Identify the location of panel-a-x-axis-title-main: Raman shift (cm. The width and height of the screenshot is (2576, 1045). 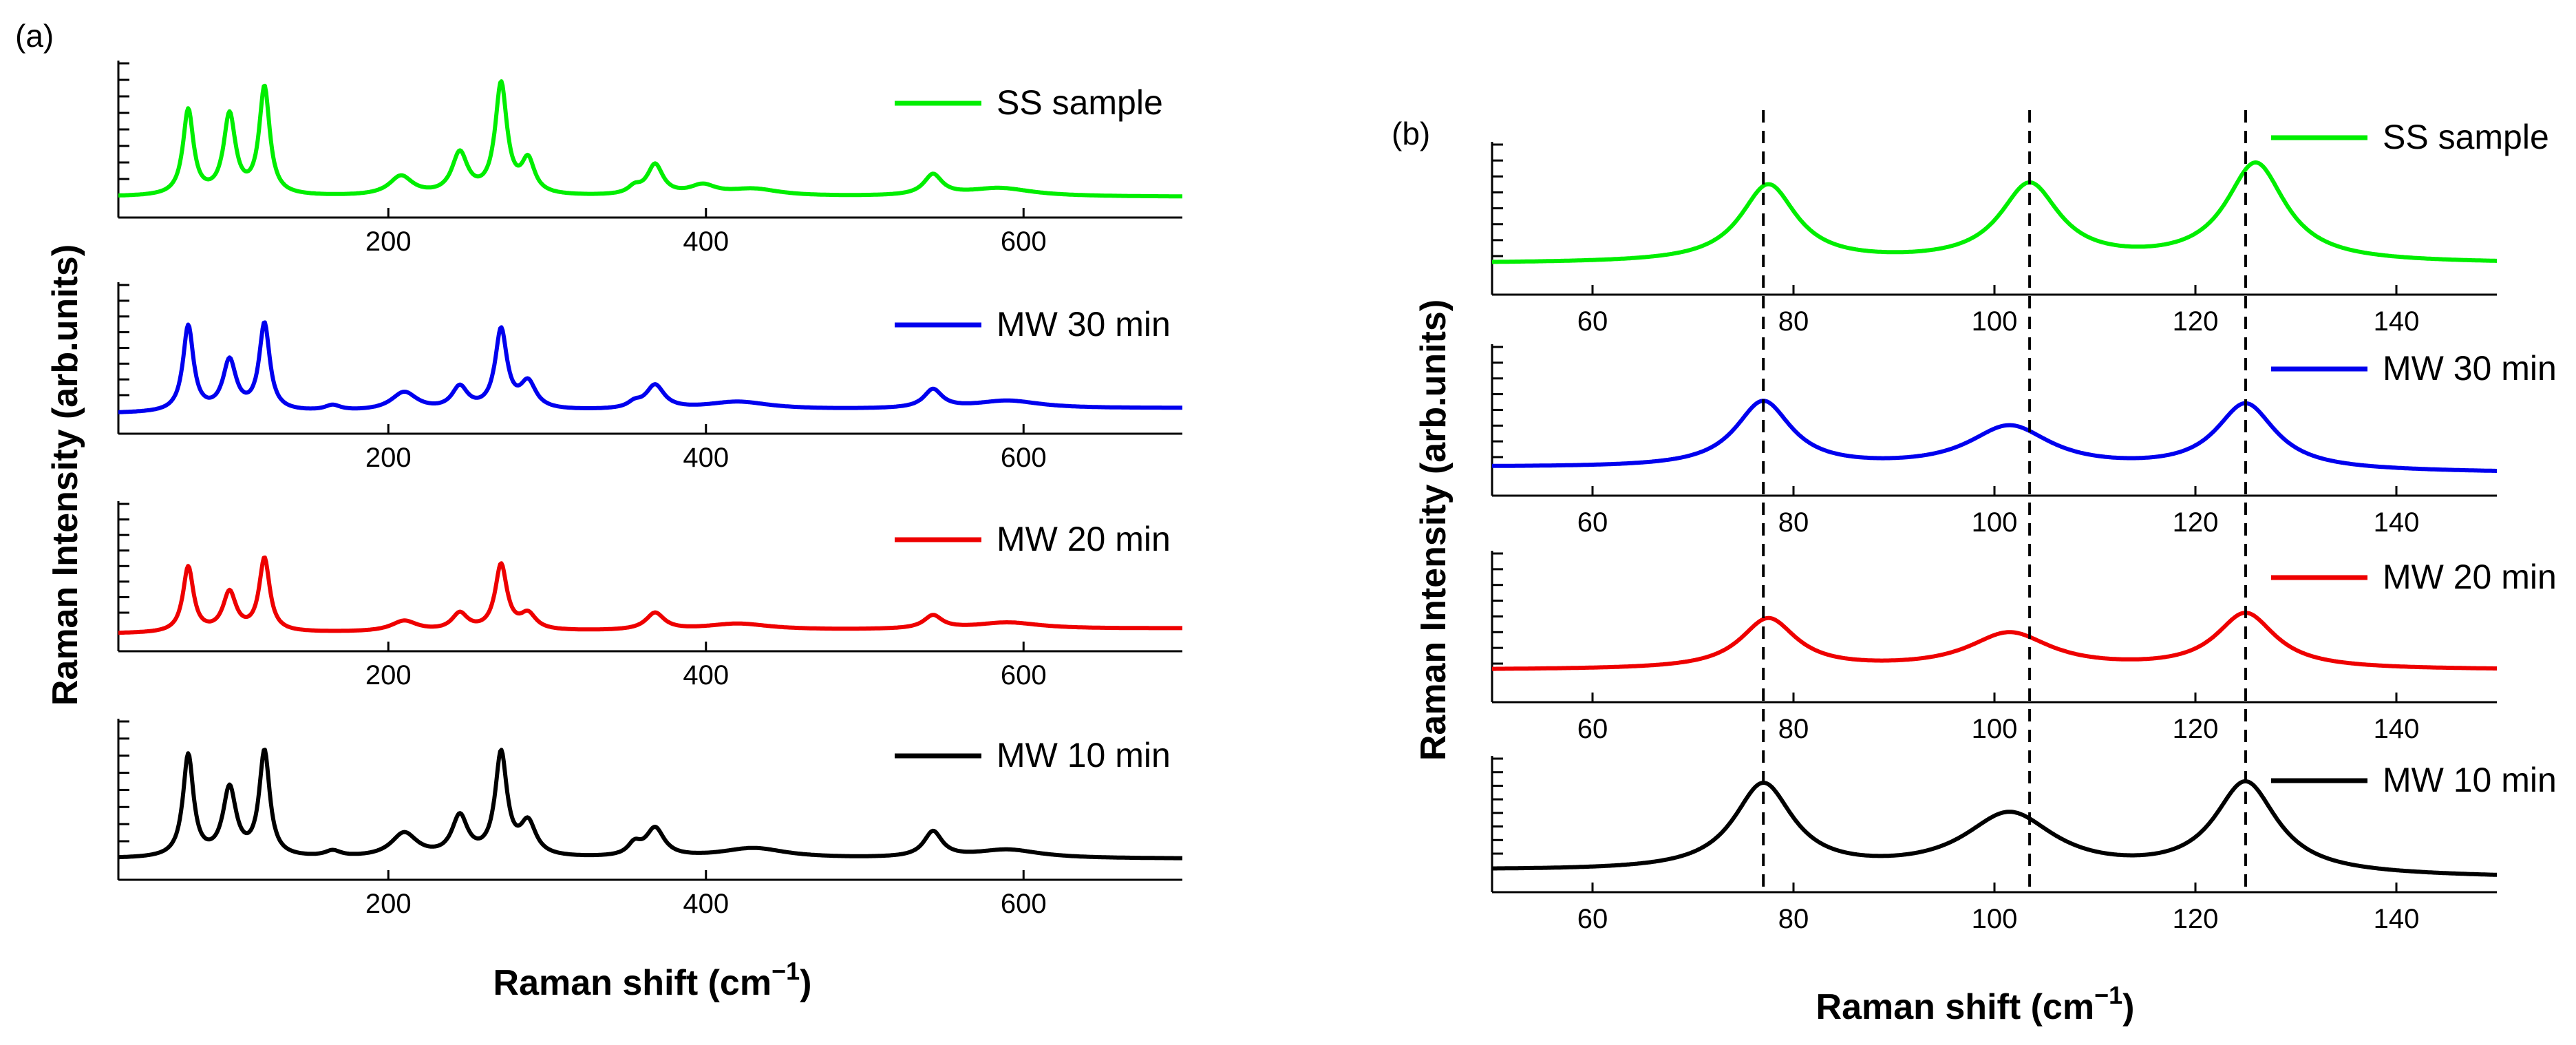
(632, 983).